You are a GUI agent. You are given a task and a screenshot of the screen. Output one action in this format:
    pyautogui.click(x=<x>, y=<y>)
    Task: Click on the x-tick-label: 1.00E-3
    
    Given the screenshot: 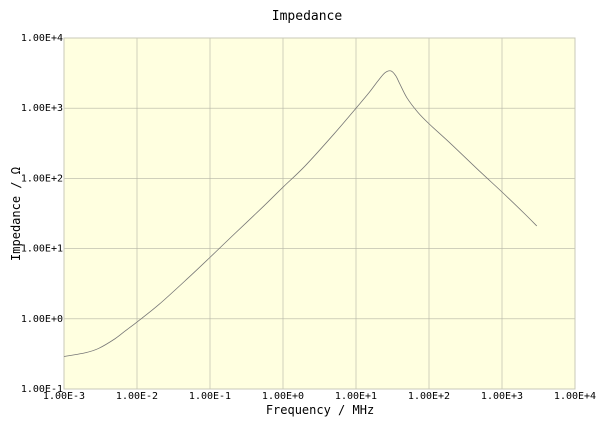 What is the action you would take?
    pyautogui.click(x=64, y=396)
    